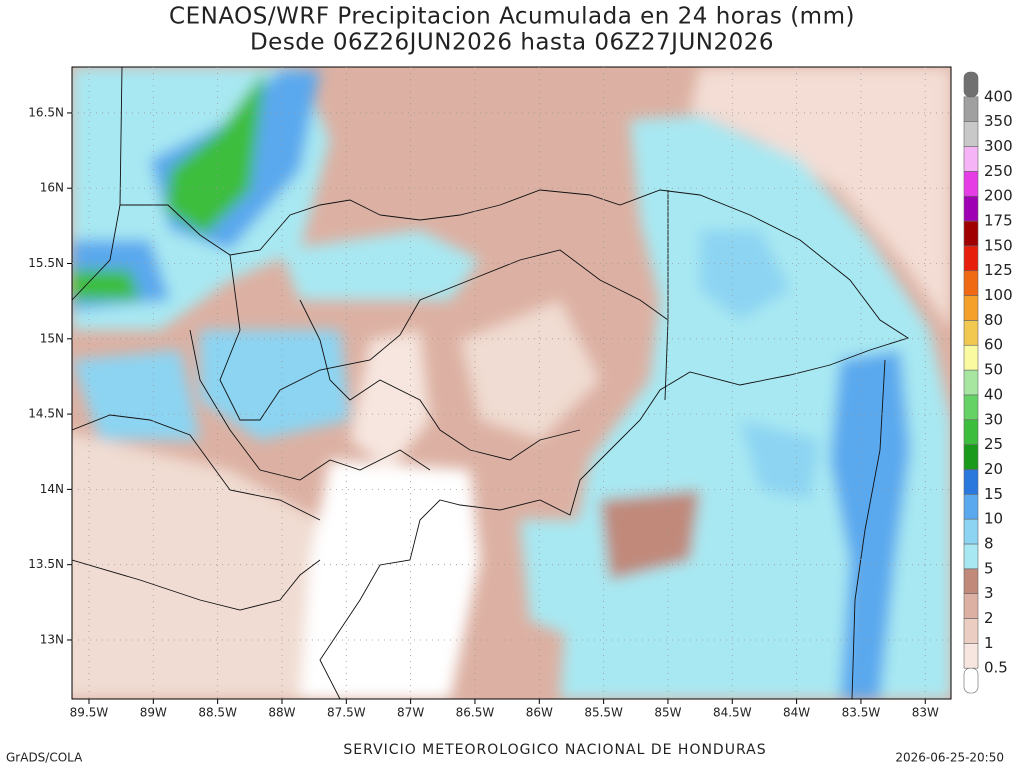 This screenshot has width=1024, height=772. I want to click on x-tick-label: 88W, so click(281, 713).